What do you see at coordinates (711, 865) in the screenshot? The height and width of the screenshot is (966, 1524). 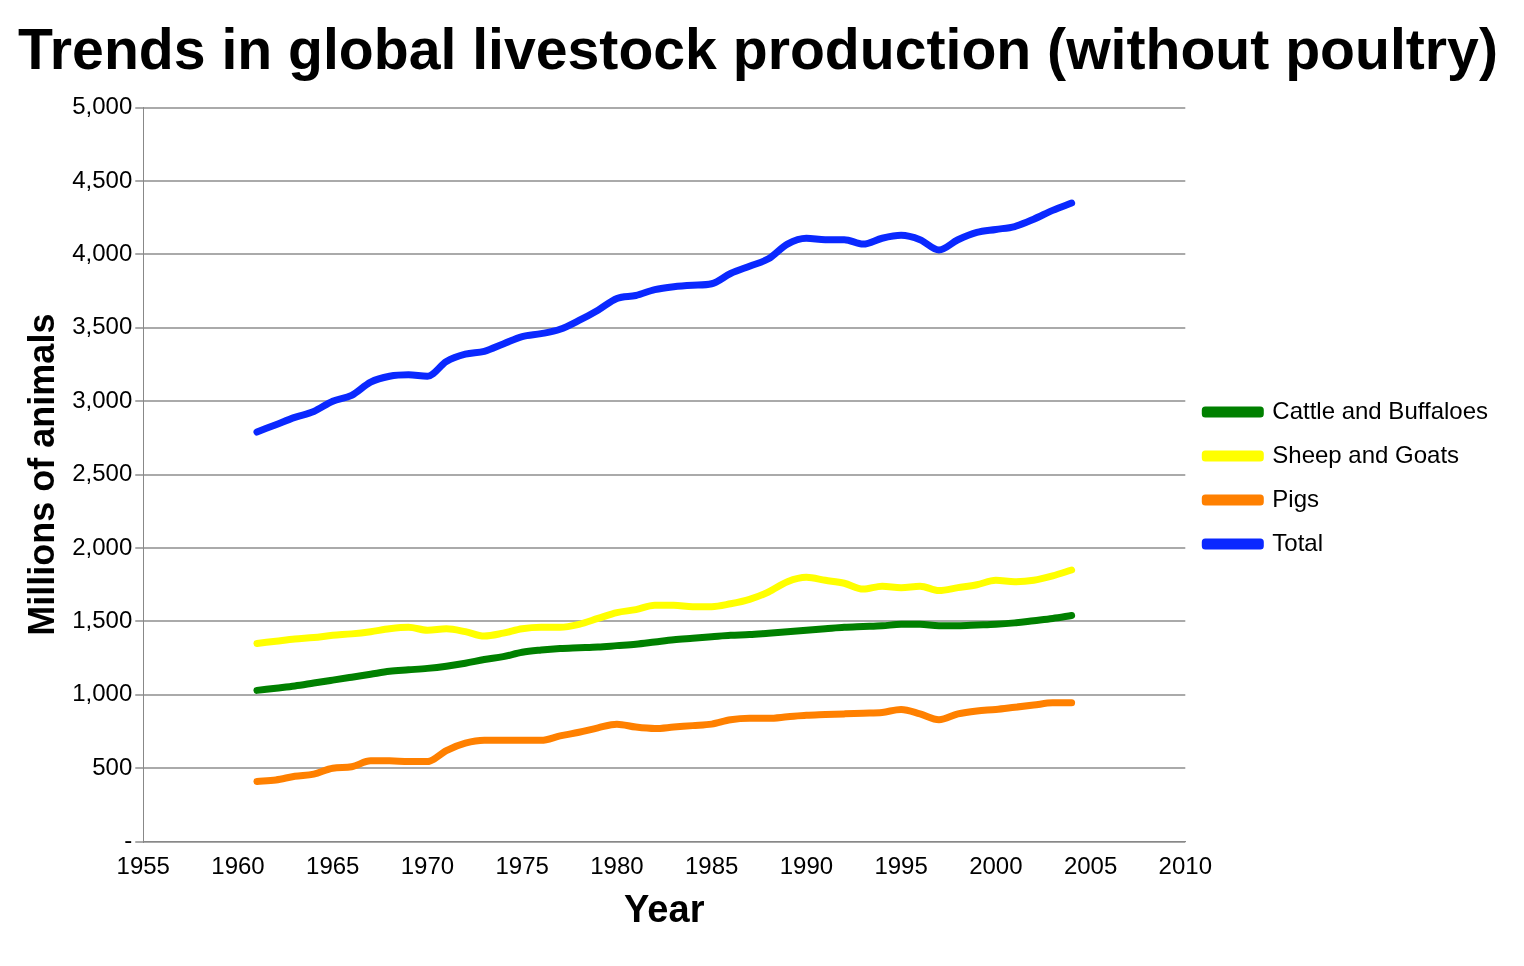 I see `x-tick-label: 1985` at bounding box center [711, 865].